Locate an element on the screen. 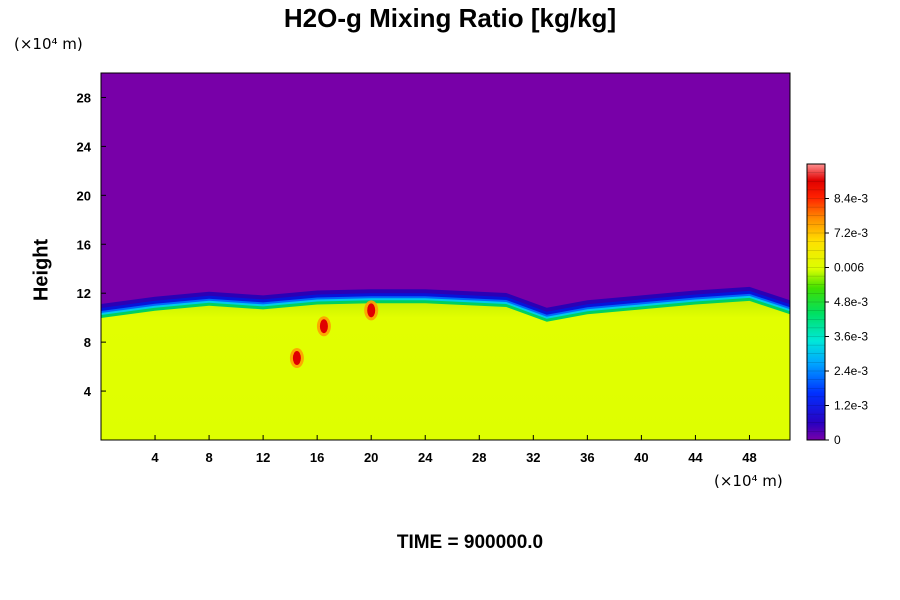 This screenshot has width=900, height=600. y-tick-label: 16 is located at coordinates (84, 244).